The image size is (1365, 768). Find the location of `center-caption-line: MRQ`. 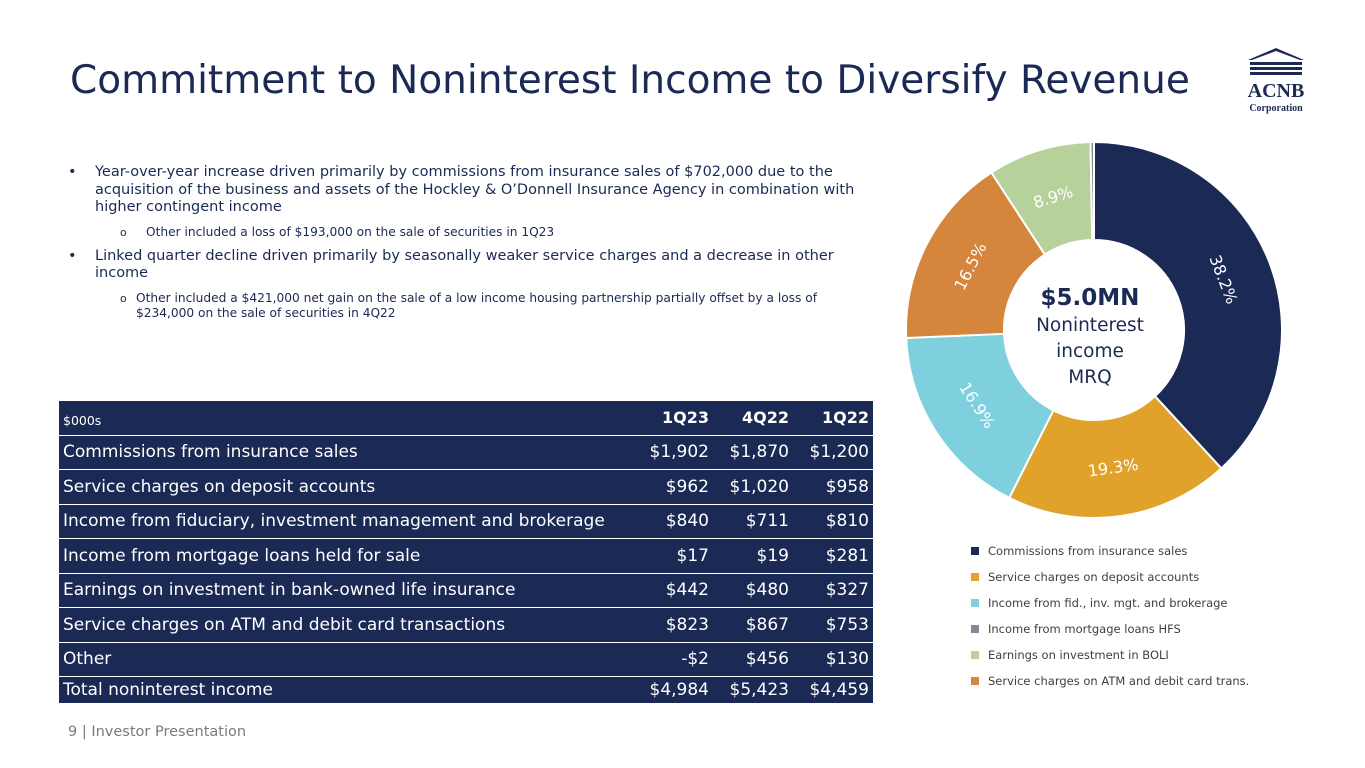

center-caption-line: MRQ is located at coordinates (1090, 377).